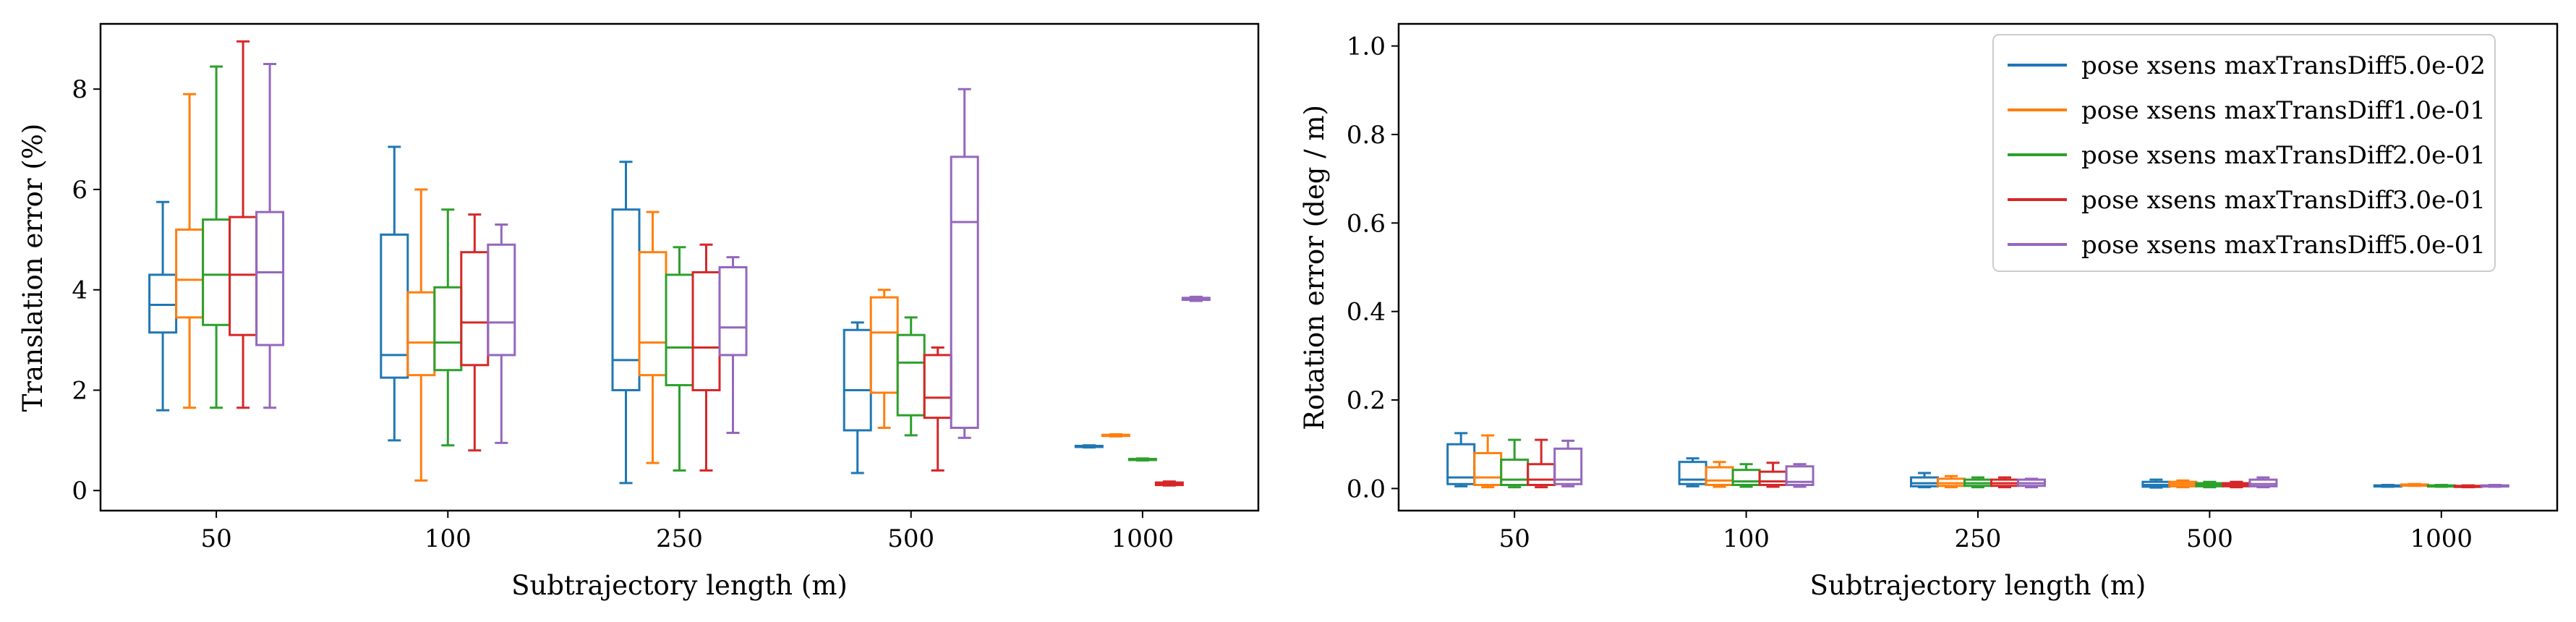 The image size is (2576, 622). I want to click on legend-label: pose xsens maxTransDiff3.0e-01, so click(2283, 200).